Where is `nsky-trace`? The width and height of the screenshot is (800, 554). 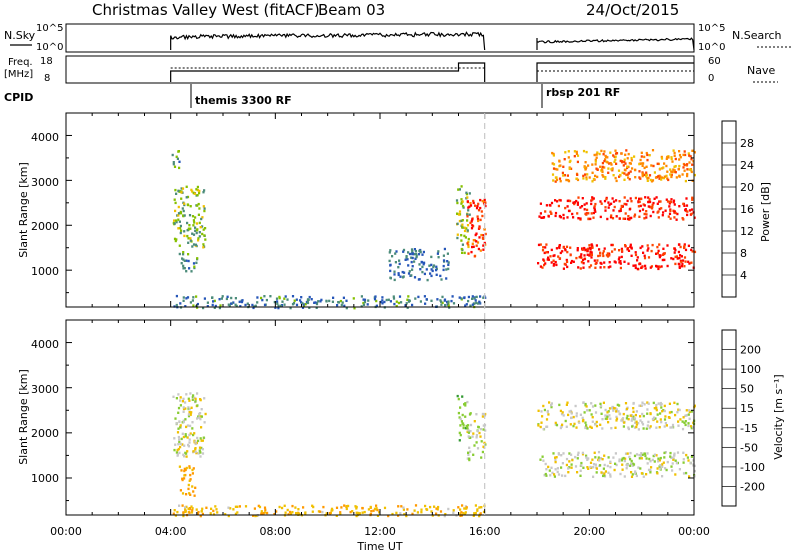 nsky-trace is located at coordinates (328, 41).